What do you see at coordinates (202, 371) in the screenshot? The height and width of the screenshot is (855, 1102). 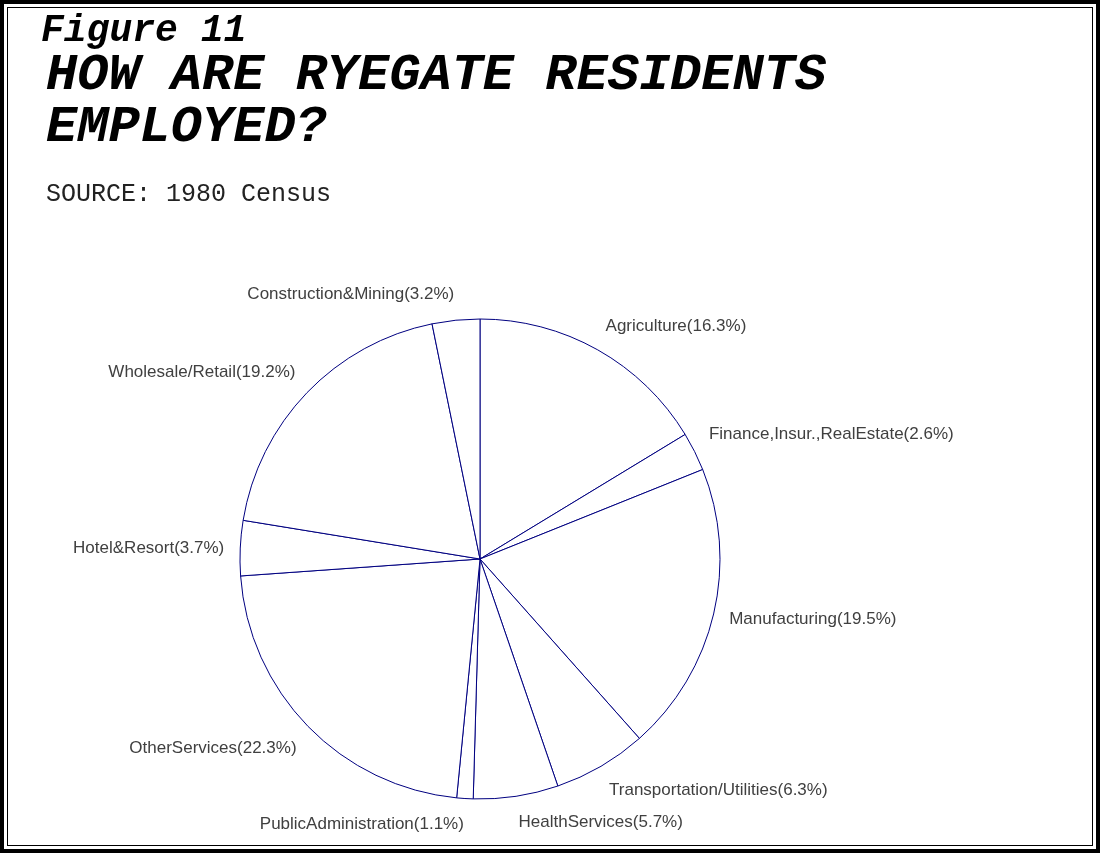 I see `slice-label: Wholesale/Retail(19.2%)` at bounding box center [202, 371].